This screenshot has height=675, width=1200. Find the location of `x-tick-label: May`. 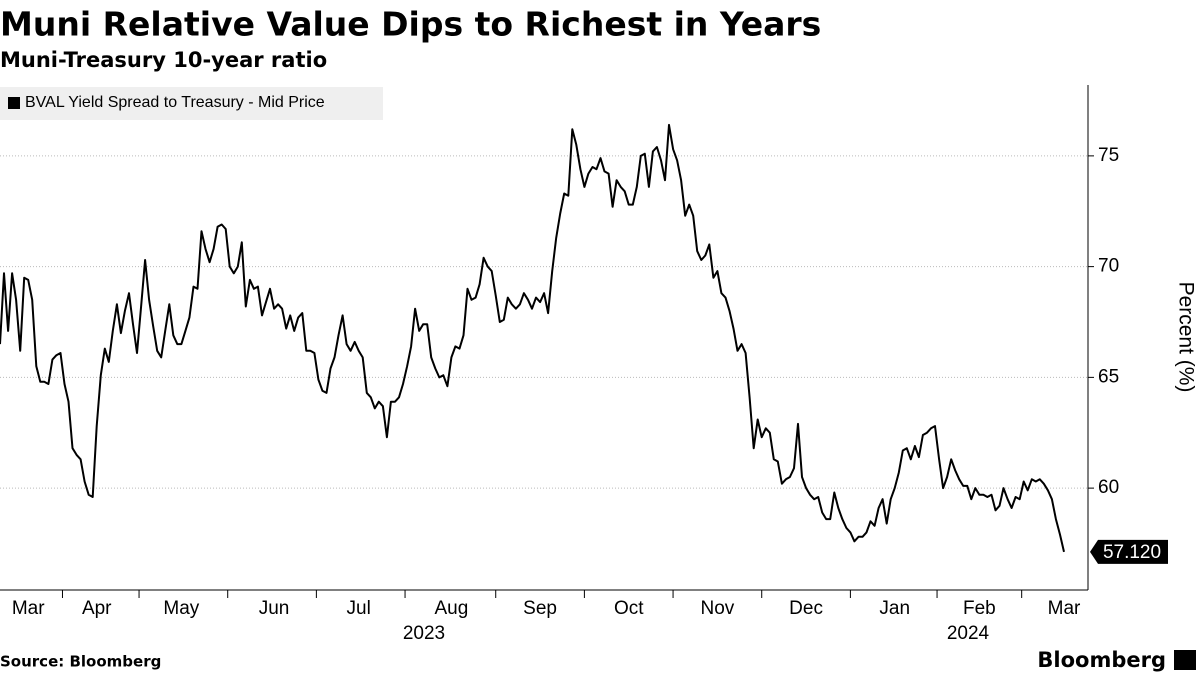

x-tick-label: May is located at coordinates (181, 608).